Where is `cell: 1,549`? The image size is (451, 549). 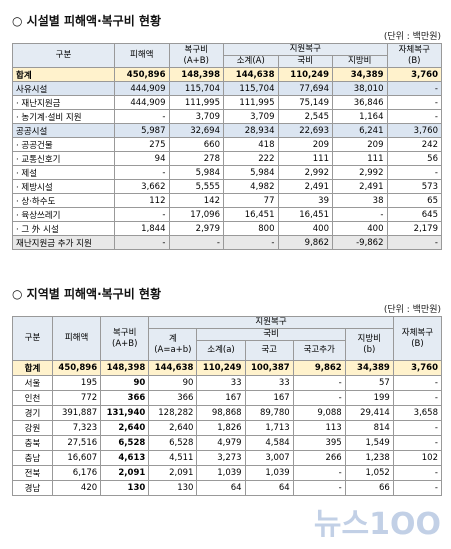
cell: 1,549 is located at coordinates (369, 443).